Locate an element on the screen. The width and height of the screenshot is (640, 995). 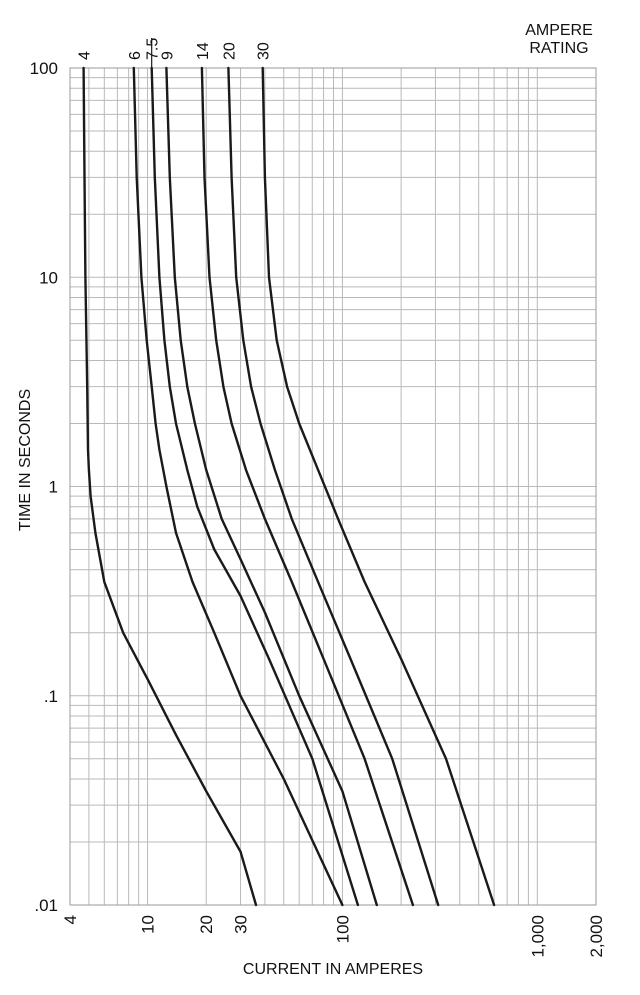
series-label: 7.5 is located at coordinates (153, 49).